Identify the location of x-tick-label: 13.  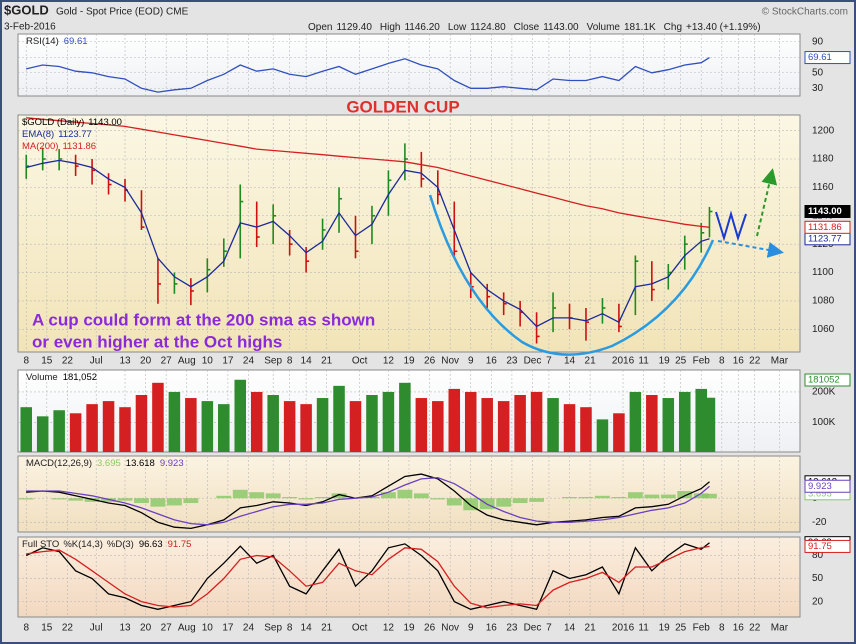
(125, 361).